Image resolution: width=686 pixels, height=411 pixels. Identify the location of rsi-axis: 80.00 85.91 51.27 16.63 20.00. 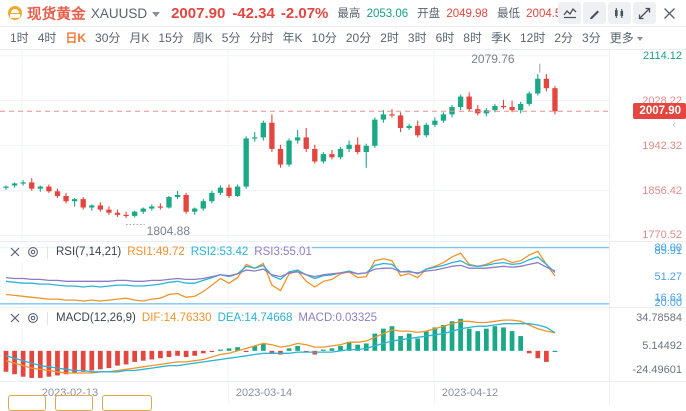
(647, 275).